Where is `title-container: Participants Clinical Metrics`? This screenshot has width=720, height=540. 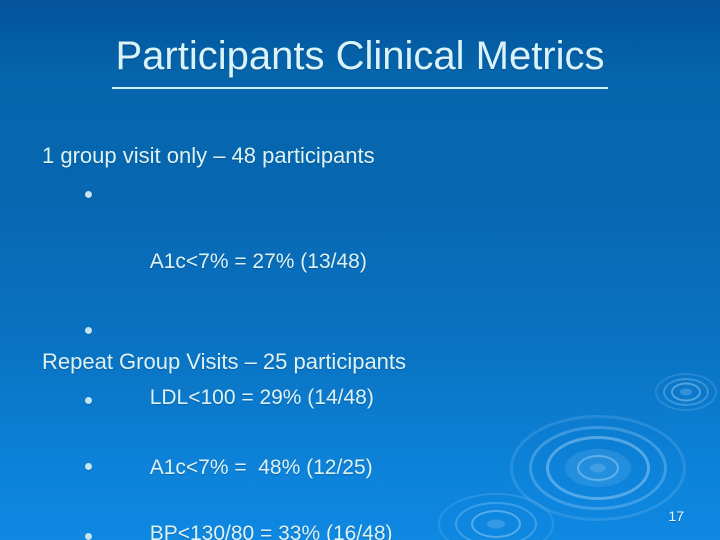 title-container: Participants Clinical Metrics is located at coordinates (360, 61).